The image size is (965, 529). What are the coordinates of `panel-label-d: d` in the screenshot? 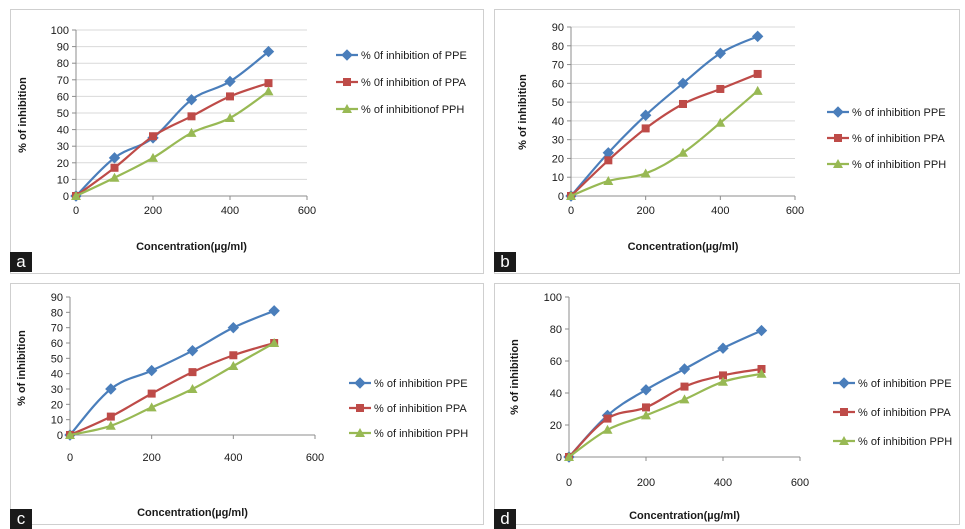 It's located at (505, 519).